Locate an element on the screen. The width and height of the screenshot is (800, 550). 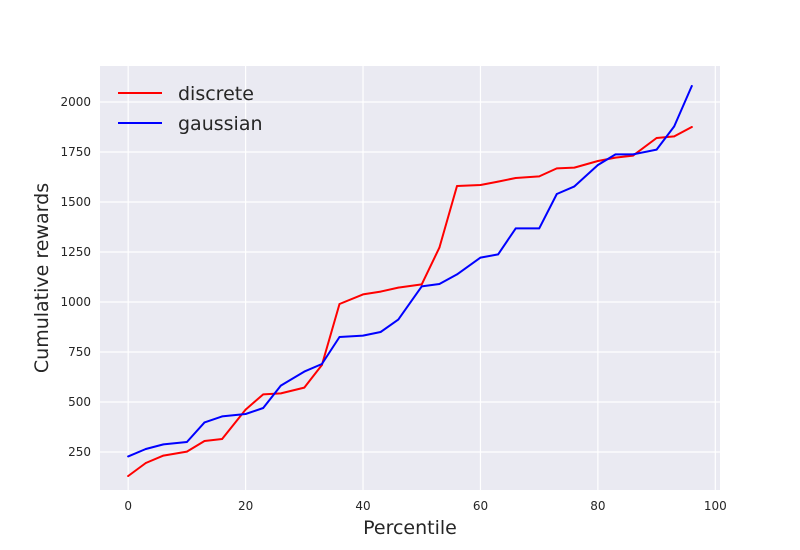
x-tick-labels: 0 20 40 60 80 100 is located at coordinates (425, 506).